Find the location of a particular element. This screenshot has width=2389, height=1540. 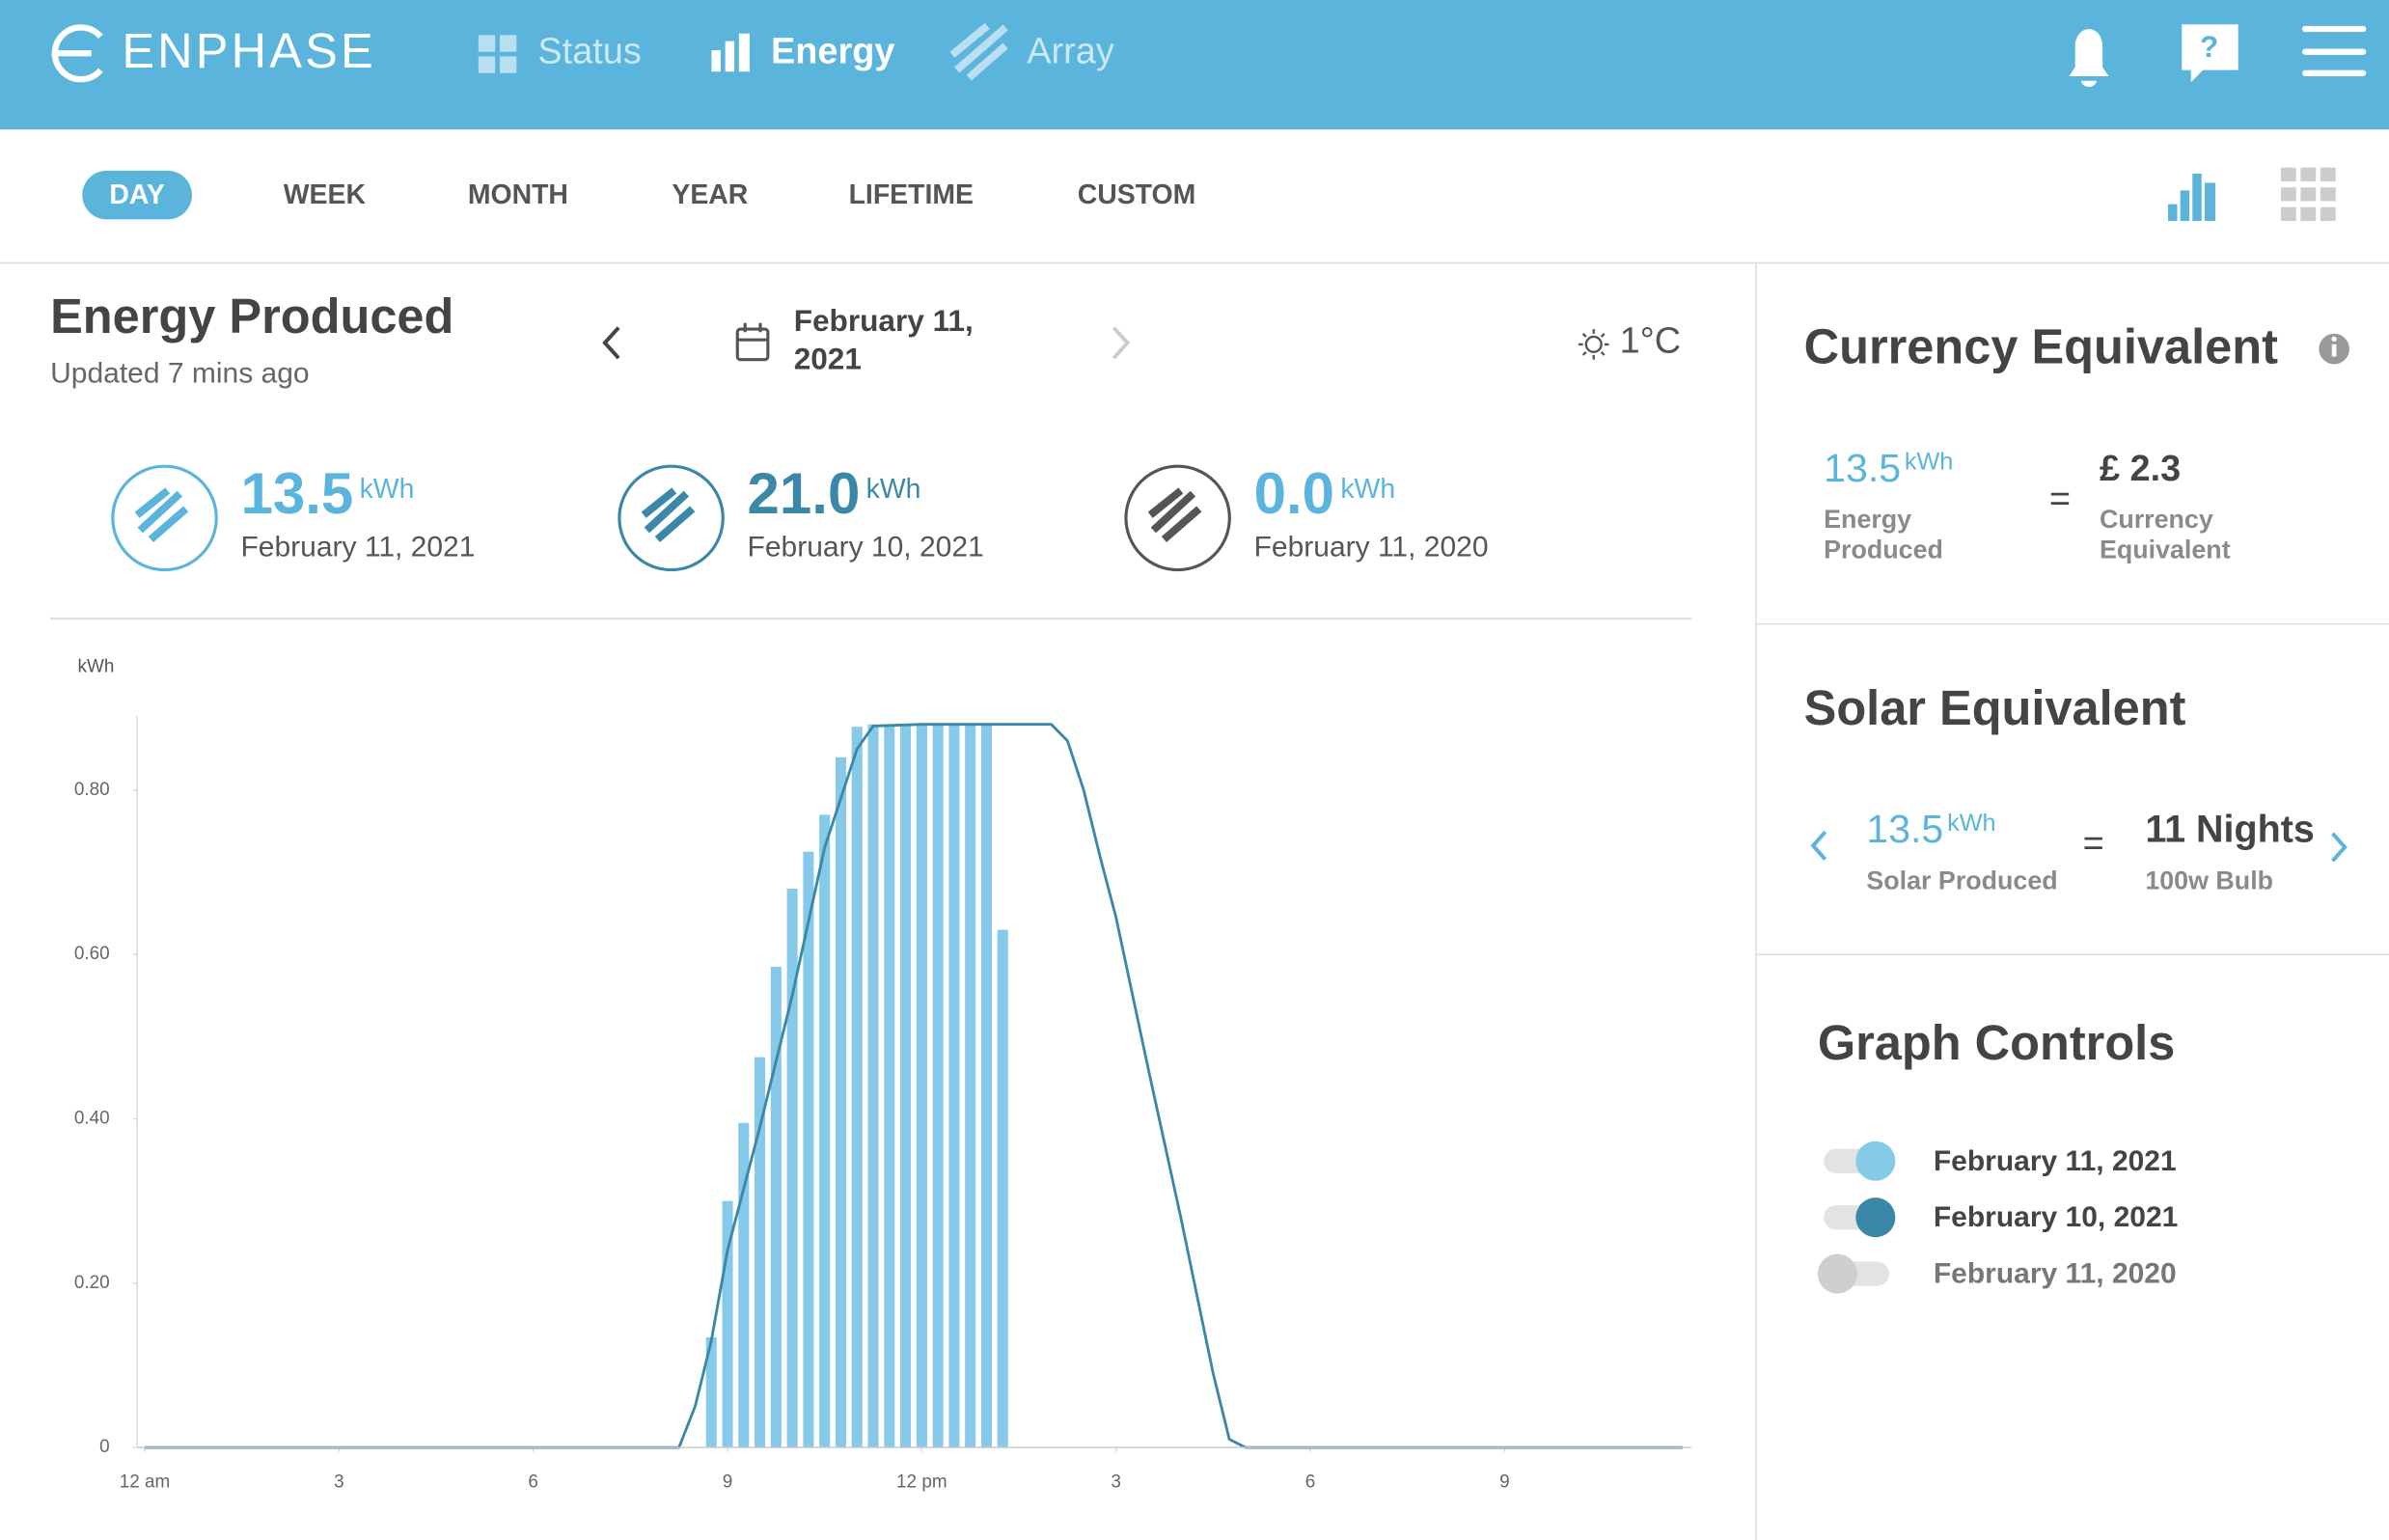

notification-bell is located at coordinates (2089, 58).